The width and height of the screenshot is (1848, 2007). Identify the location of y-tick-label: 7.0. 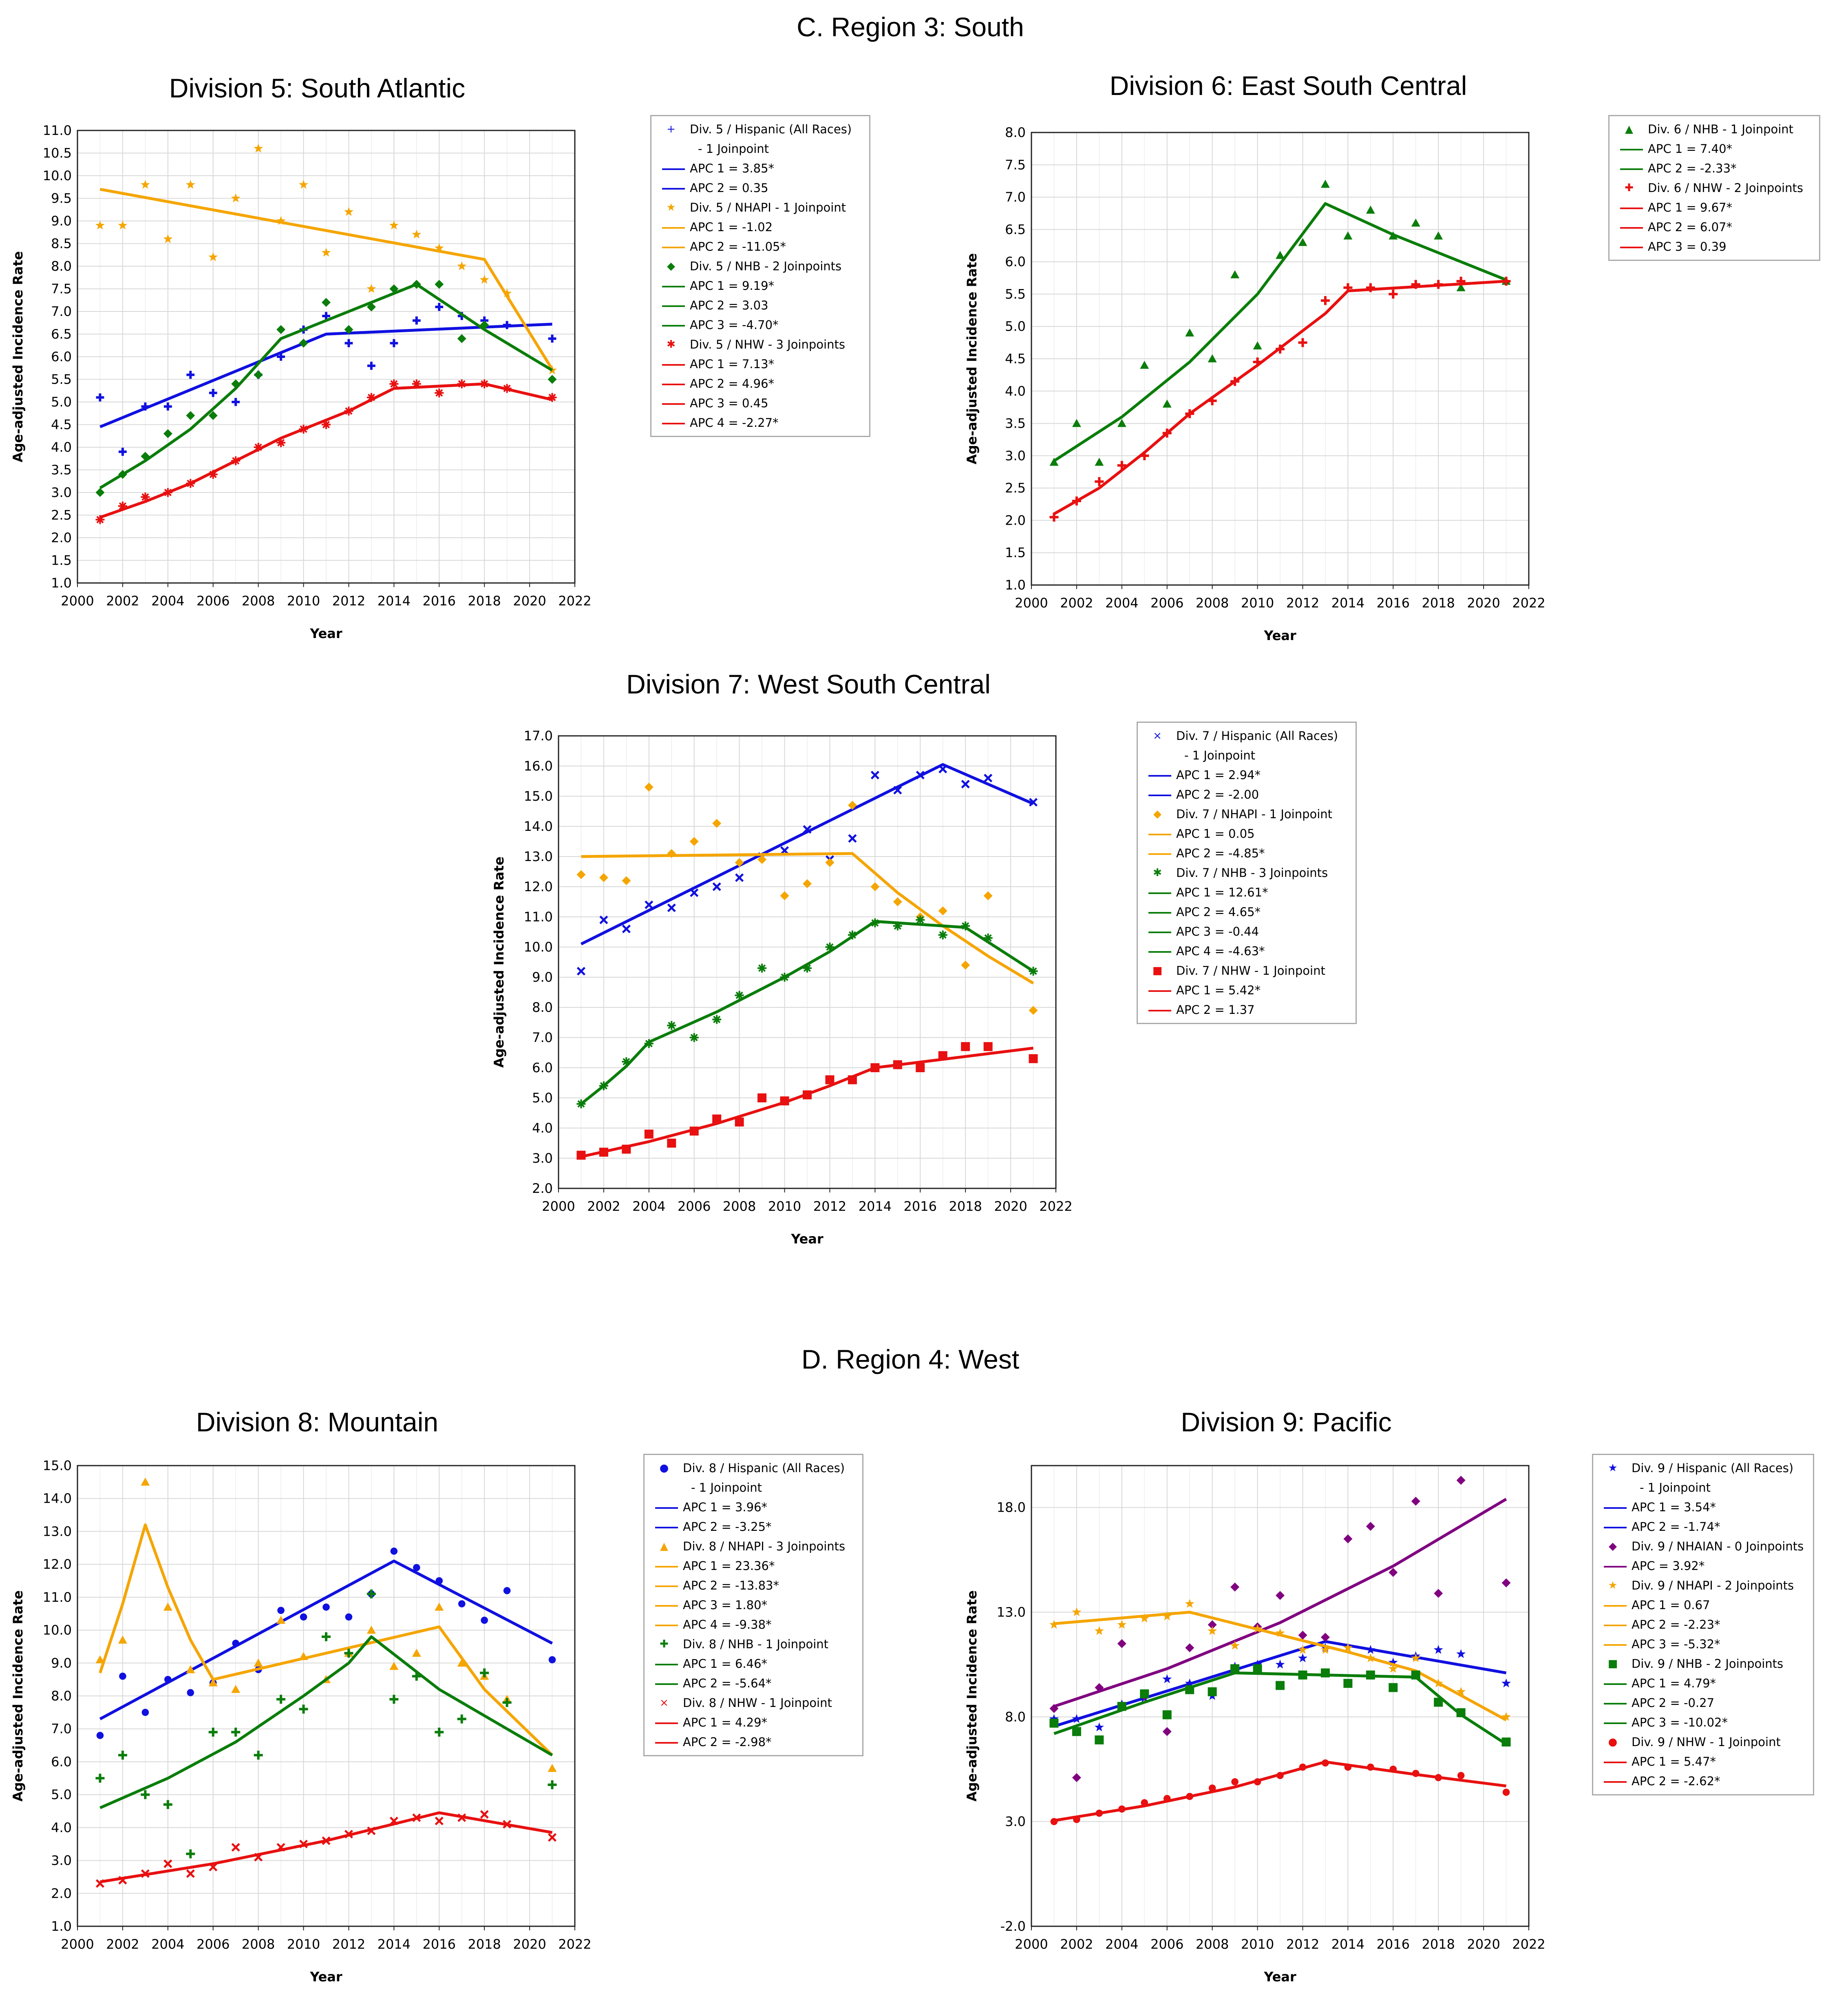
(61, 1729).